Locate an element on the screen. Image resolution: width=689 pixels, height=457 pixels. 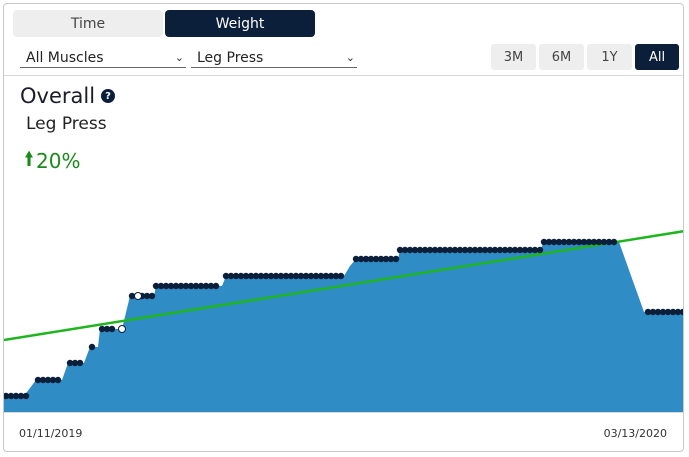
range-1y-button: 1Y is located at coordinates (609, 57).